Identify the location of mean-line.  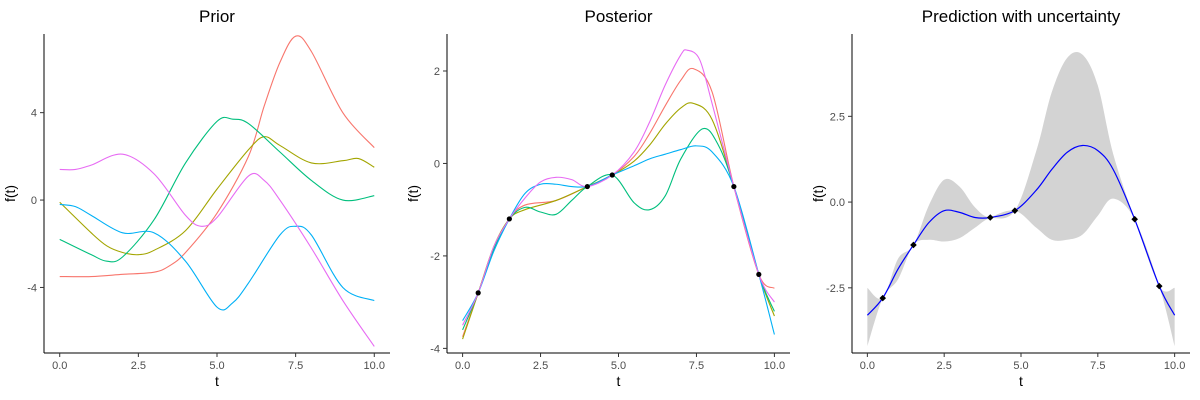
(1021, 230).